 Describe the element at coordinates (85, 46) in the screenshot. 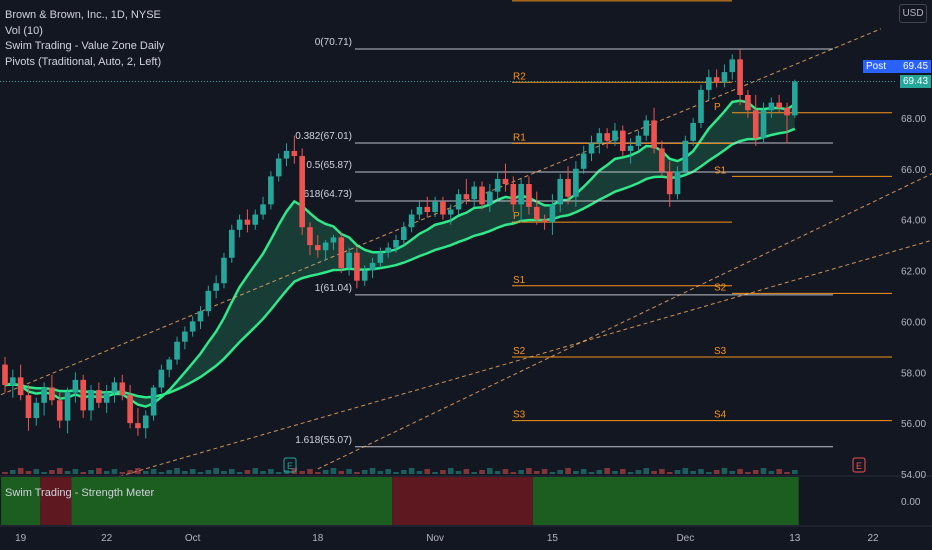

I see `value-zone-indicator-label: Swim Trading - Value Zone Daily` at that location.